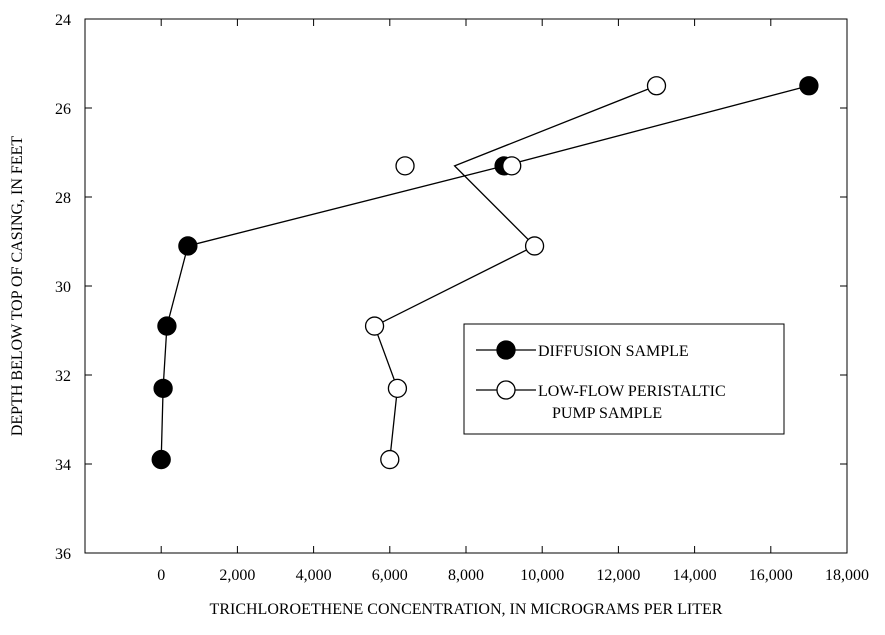 The height and width of the screenshot is (635, 885). I want to click on x-tick-label: 8,000, so click(466, 575).